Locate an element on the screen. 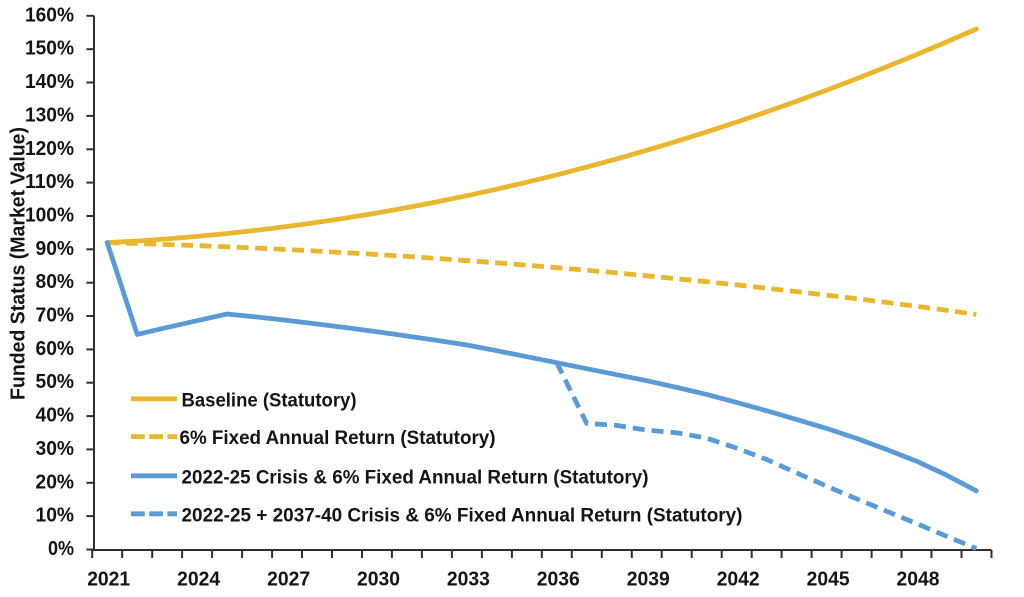  svg-text: 2048 is located at coordinates (918, 579).